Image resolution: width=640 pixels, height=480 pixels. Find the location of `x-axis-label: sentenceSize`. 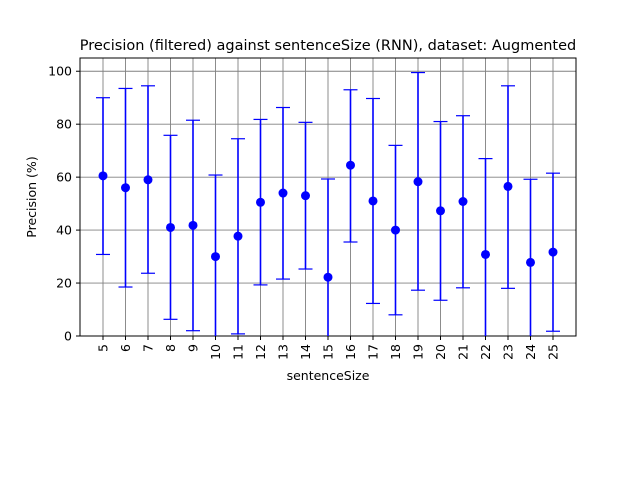

x-axis-label: sentenceSize is located at coordinates (328, 375).